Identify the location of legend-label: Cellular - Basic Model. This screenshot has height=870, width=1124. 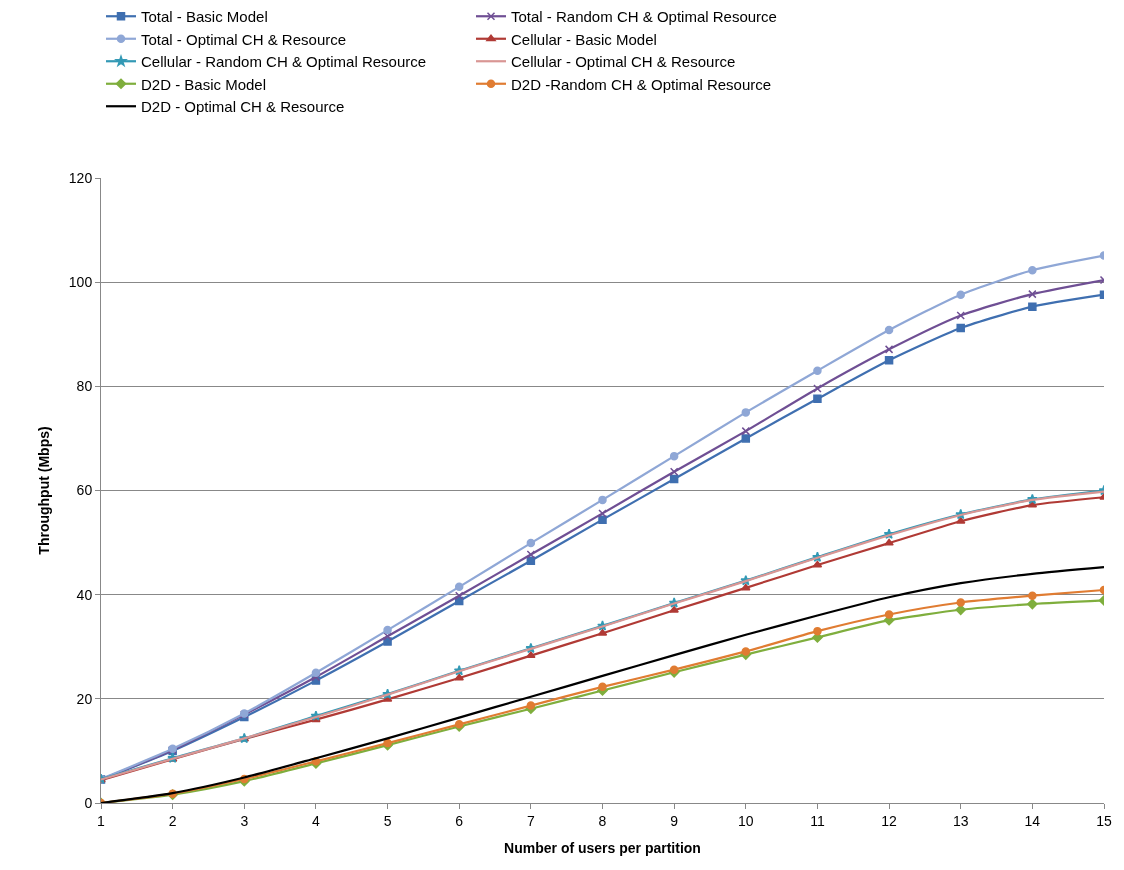
(584, 39).